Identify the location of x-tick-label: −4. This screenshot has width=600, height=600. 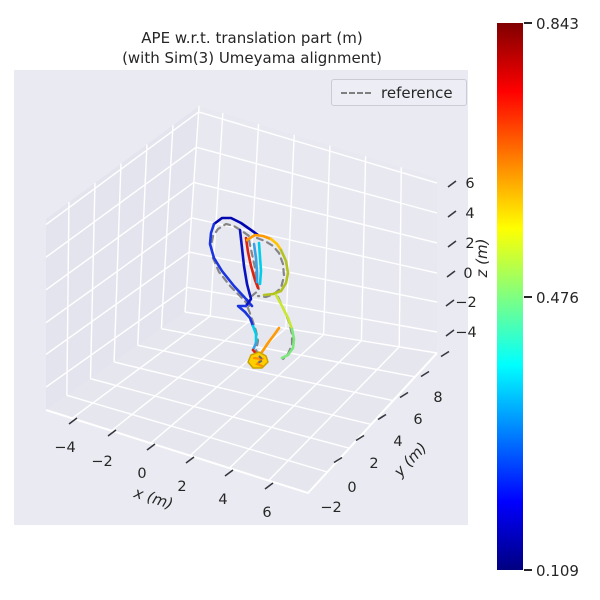
(64, 448).